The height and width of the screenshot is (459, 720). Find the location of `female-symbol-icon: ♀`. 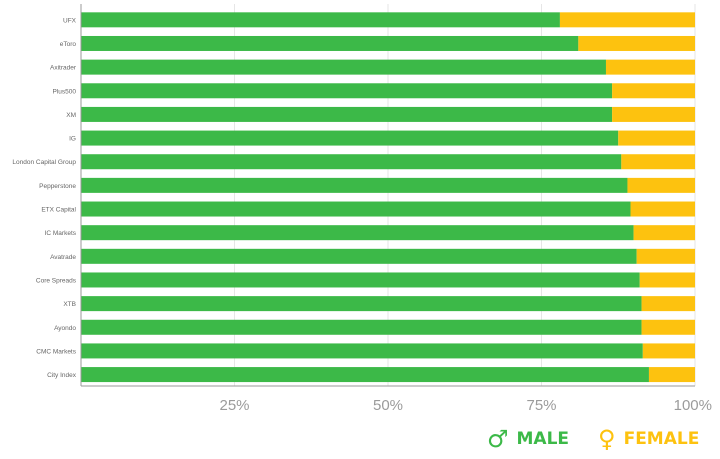

female-symbol-icon: ♀ is located at coordinates (607, 439).